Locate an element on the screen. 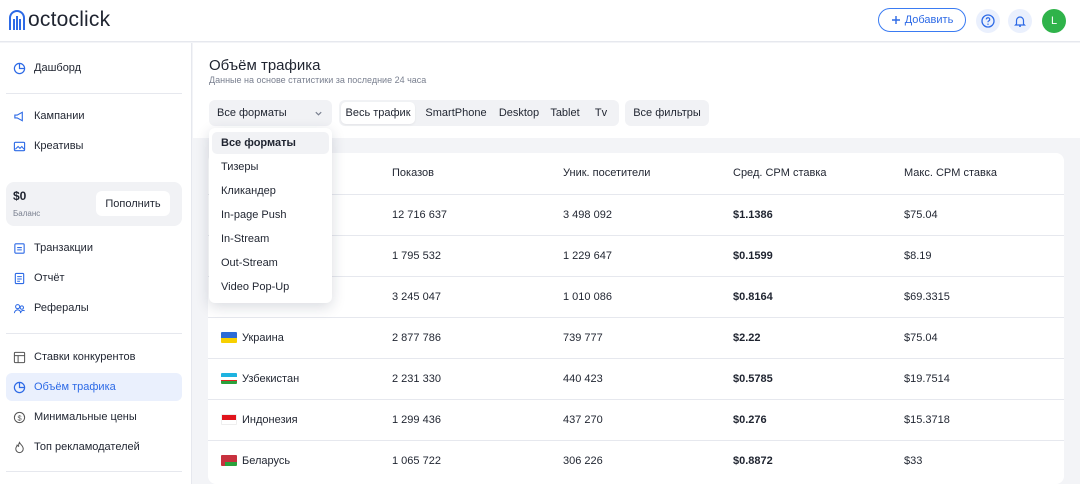 This screenshot has height=484, width=1080. sidebar-item-report: Отчёт is located at coordinates (94, 278).